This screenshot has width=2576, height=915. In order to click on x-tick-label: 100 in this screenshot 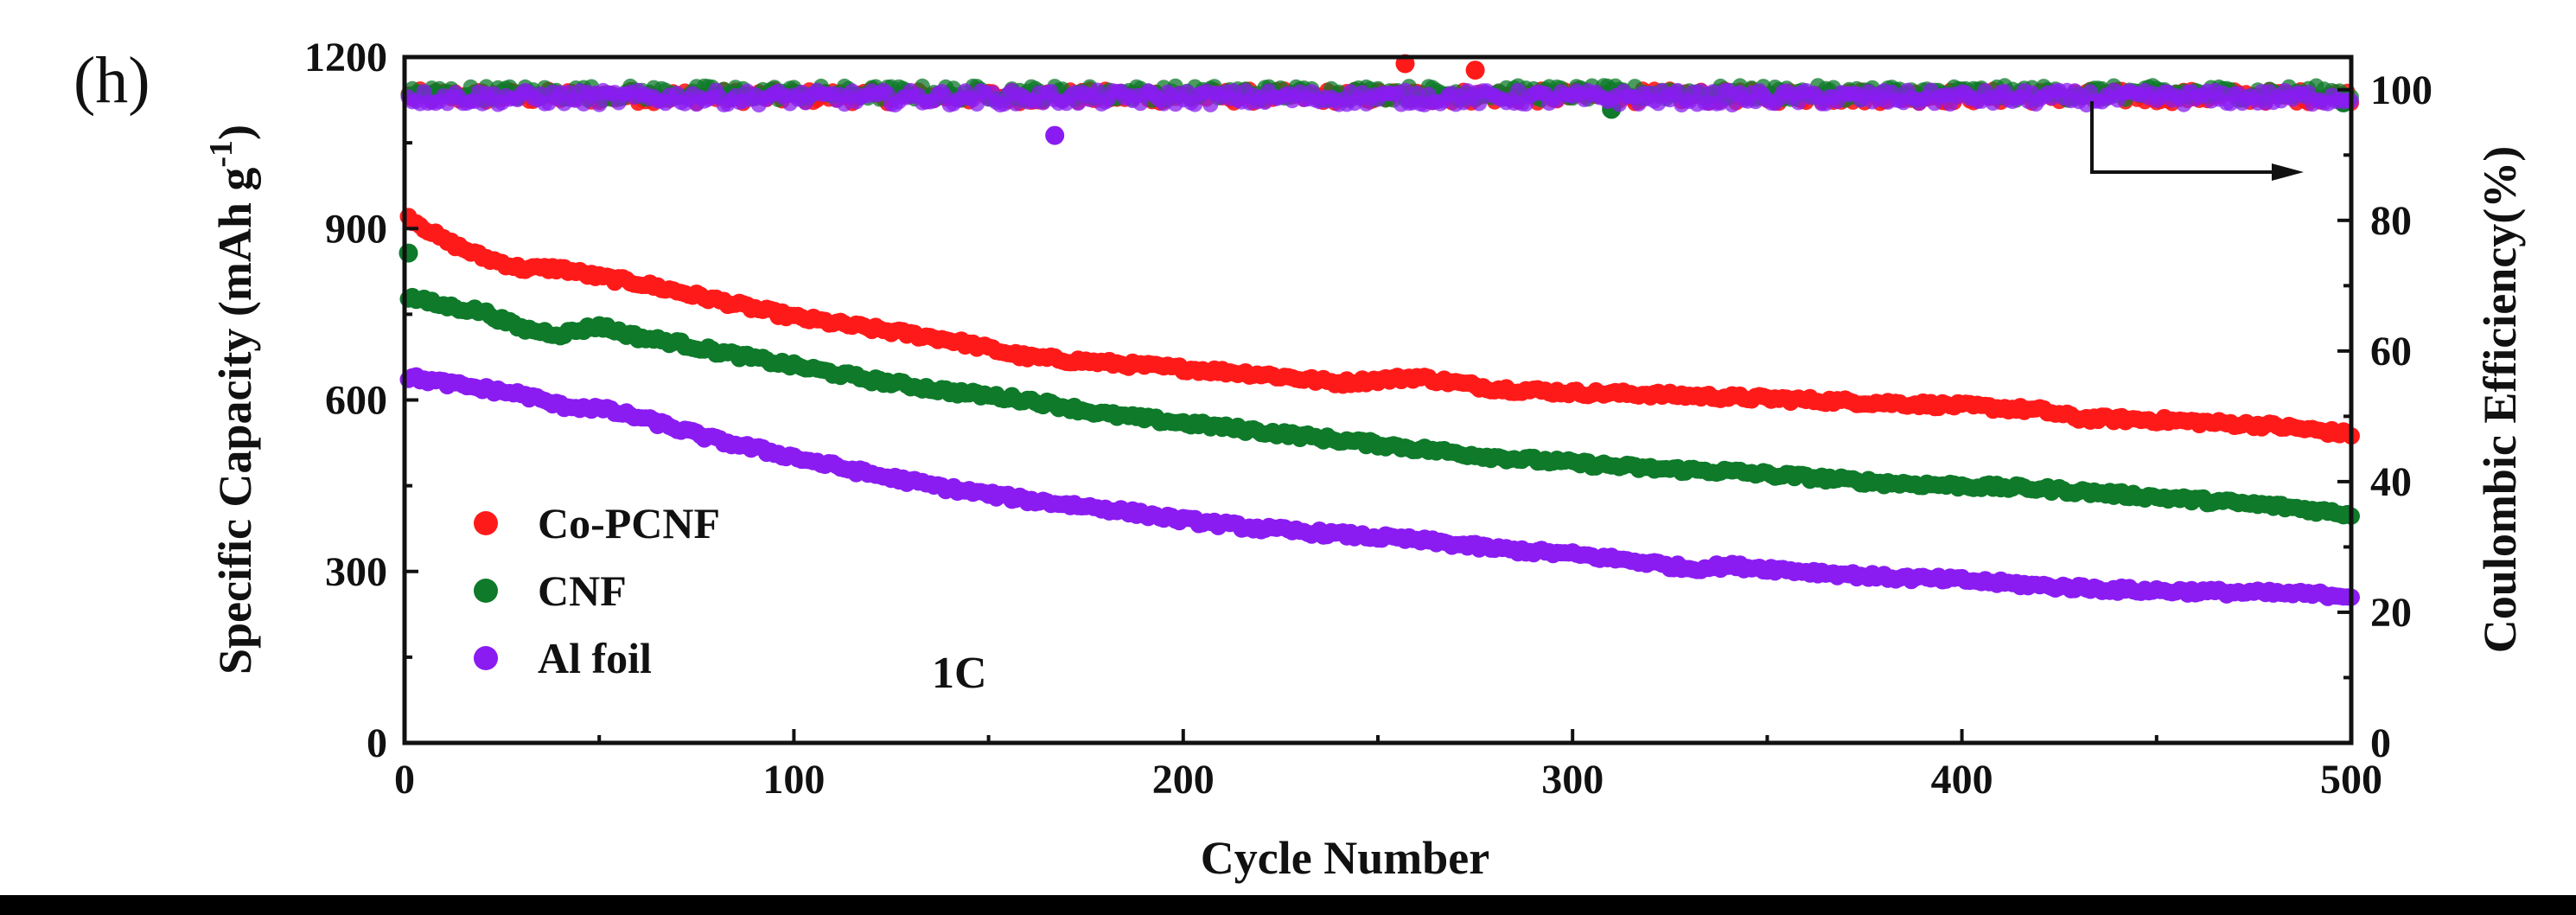, I will do `click(793, 780)`.